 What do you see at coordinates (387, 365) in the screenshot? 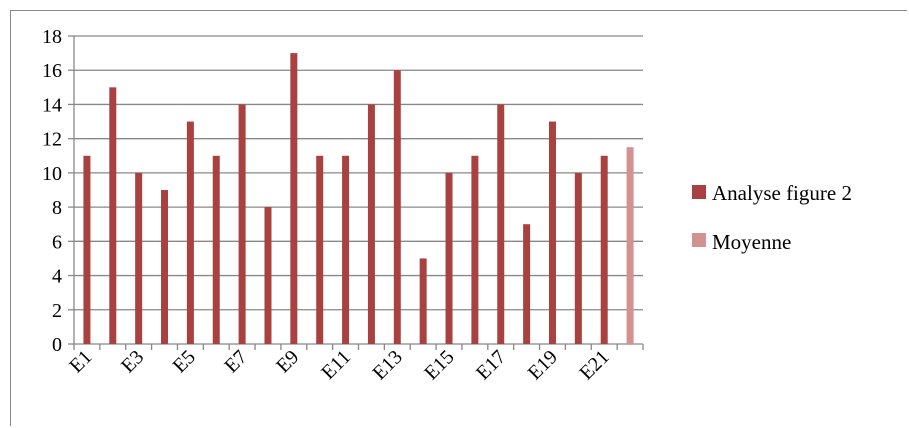
I see `x-tick-label-e13: E13` at bounding box center [387, 365].